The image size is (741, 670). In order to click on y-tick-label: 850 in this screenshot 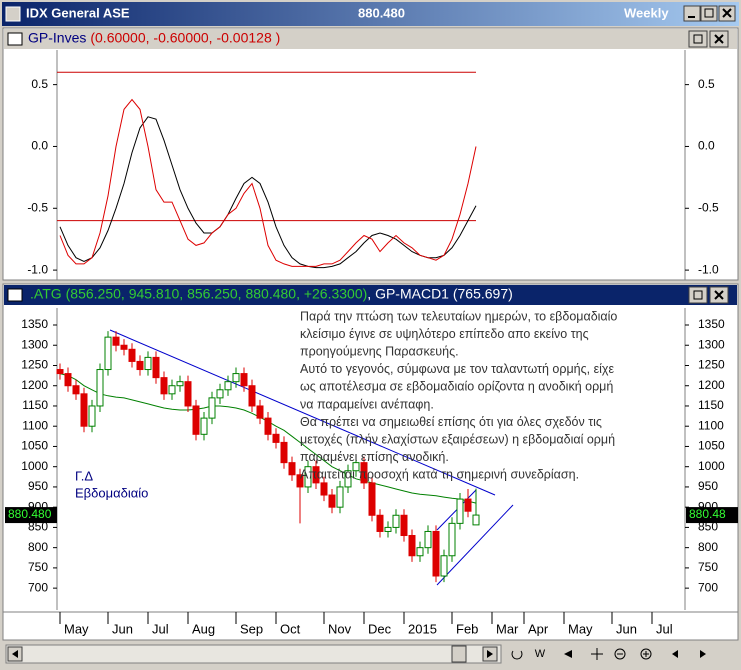, I will do `click(38, 527)`.